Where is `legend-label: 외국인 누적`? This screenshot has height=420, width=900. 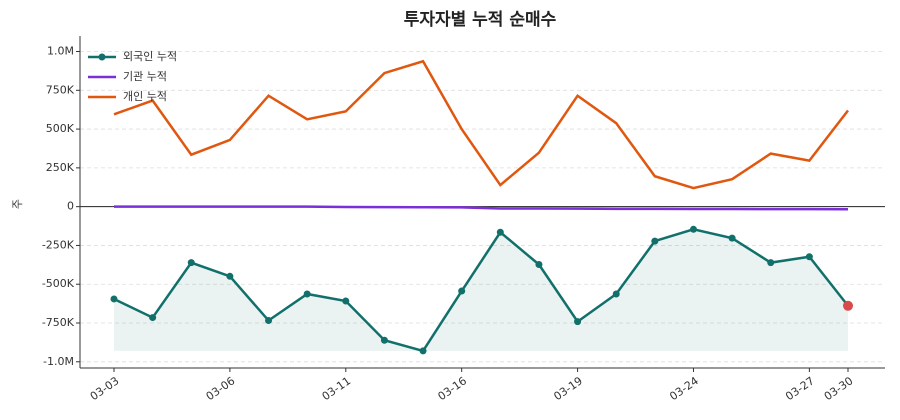
legend-label: 외국인 누적 is located at coordinates (150, 56).